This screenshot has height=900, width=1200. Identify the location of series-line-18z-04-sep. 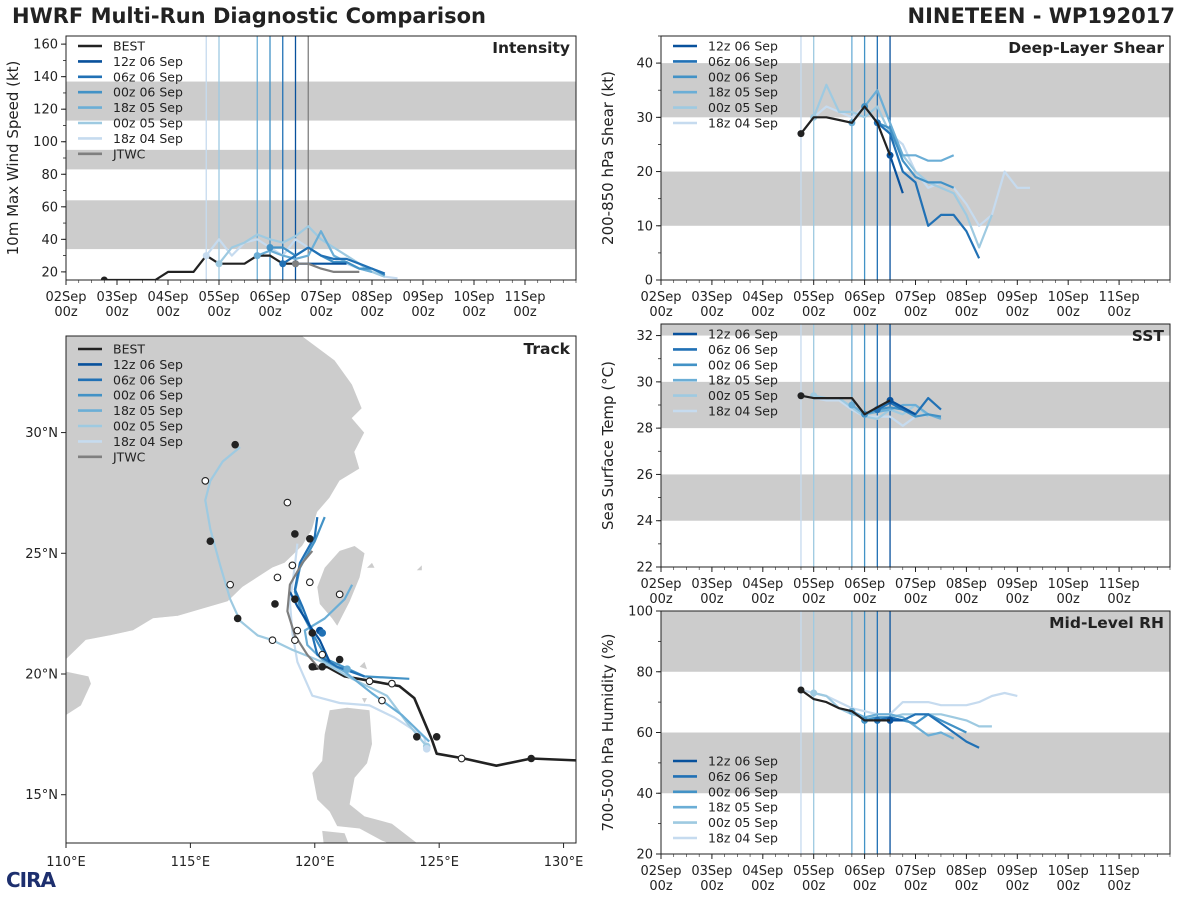
(909, 702).